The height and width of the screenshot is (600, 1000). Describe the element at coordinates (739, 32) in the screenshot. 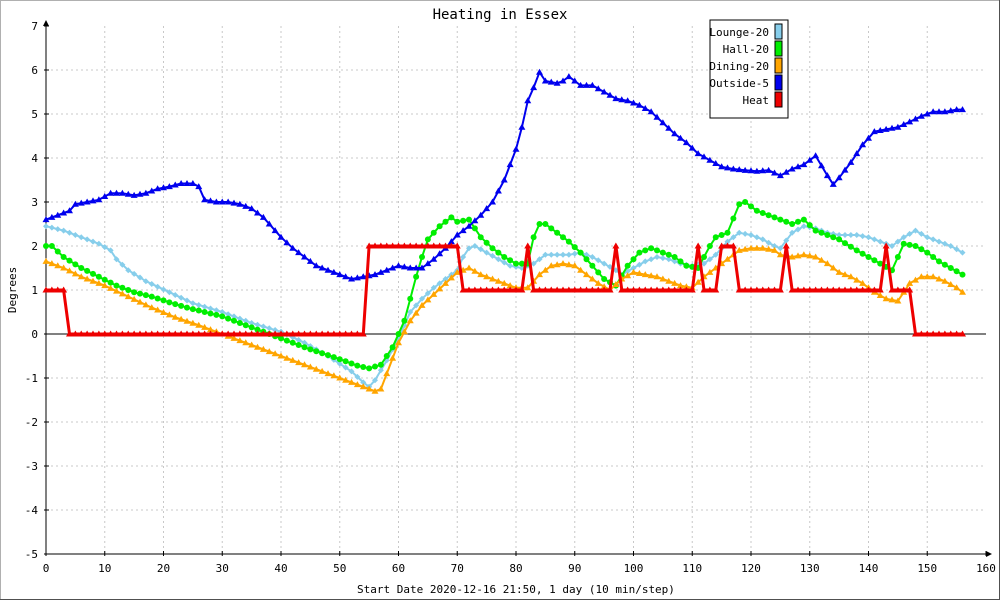

I see `legend-label: Lounge-20` at that location.